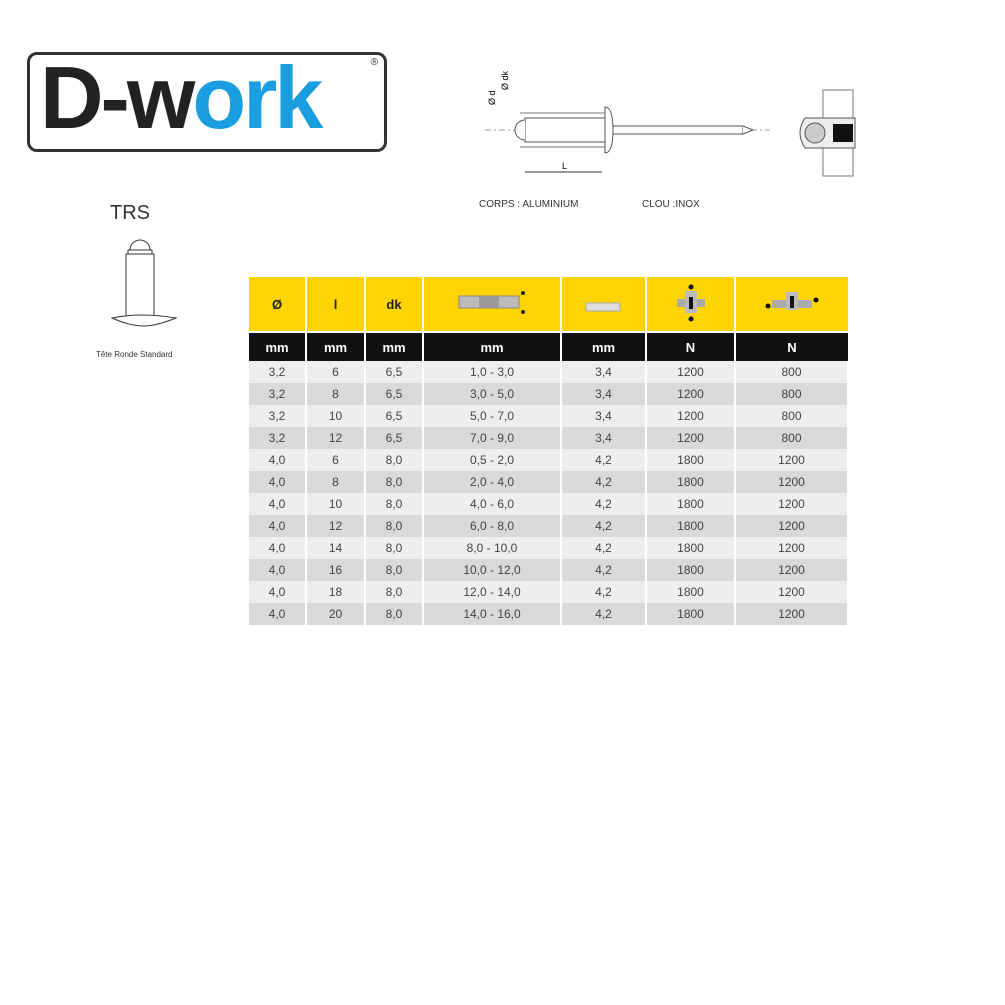  I want to click on table-cell: 0,5 - 2,0, so click(492, 460).